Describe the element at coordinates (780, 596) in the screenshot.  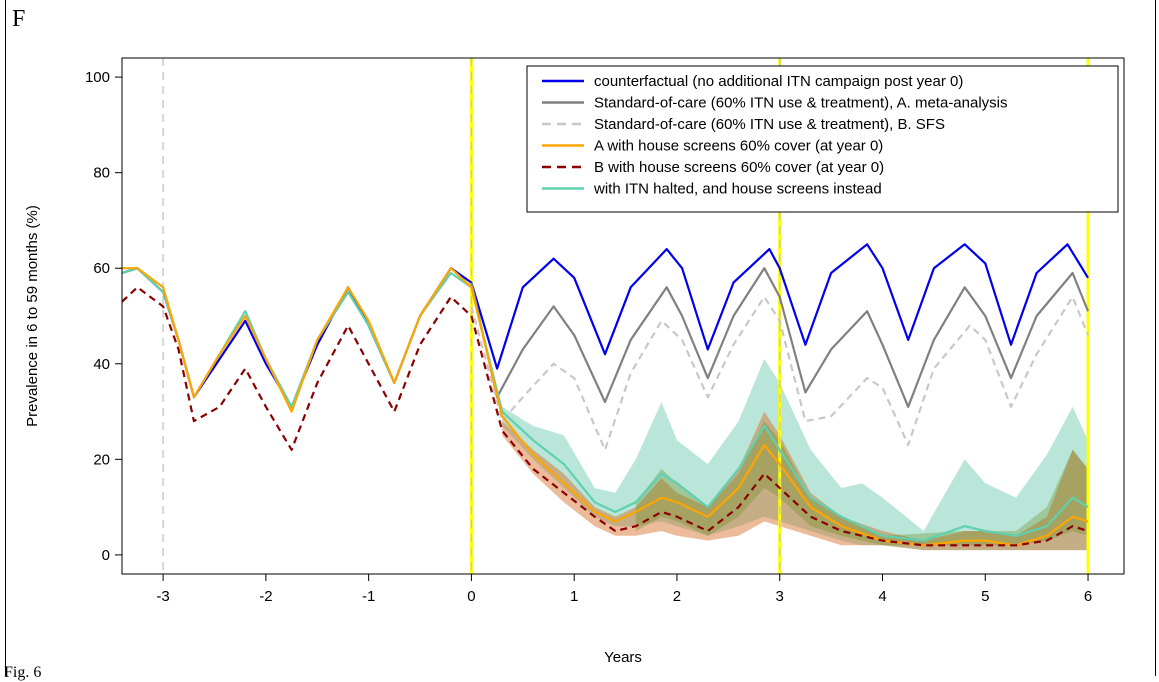
I see `x-tick-label-3: 3` at that location.